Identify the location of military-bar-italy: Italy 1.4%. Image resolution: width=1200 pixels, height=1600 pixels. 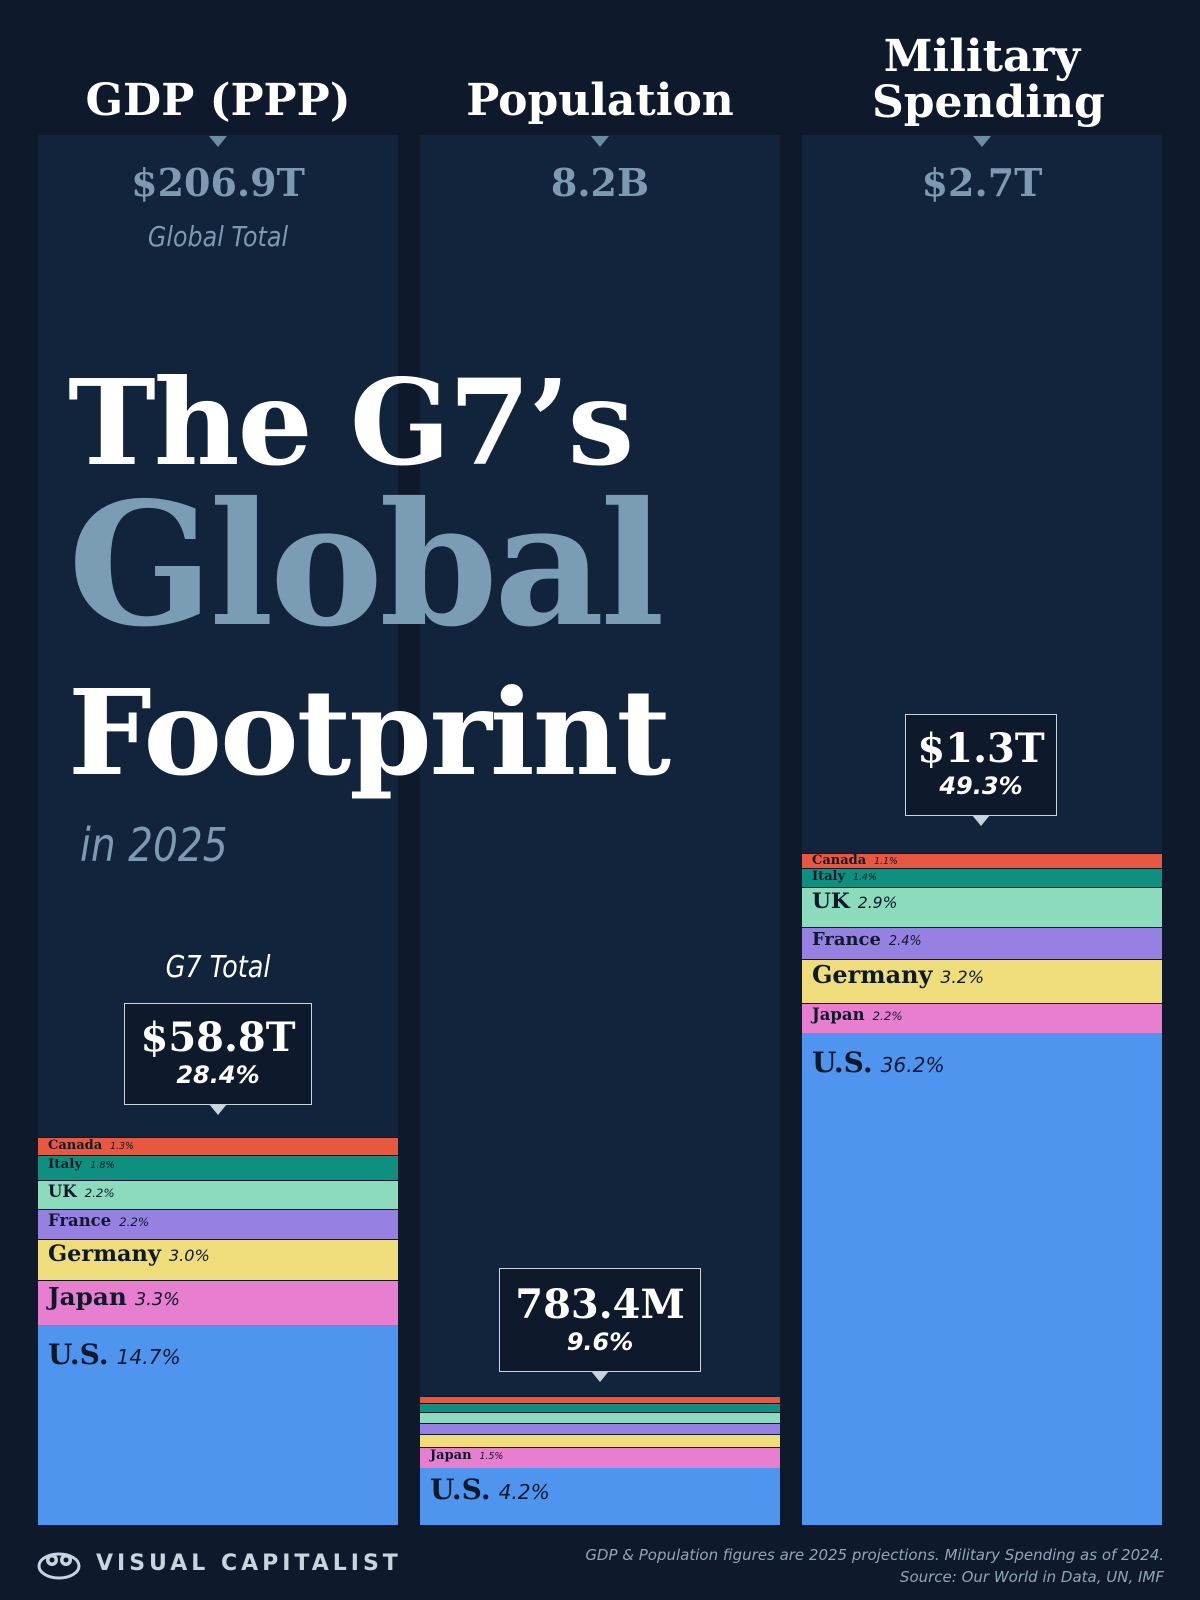
(982, 878).